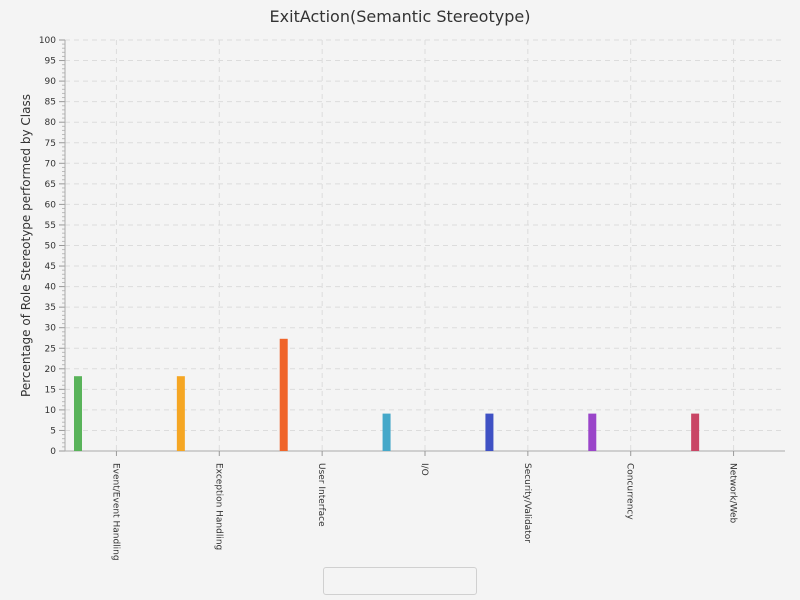 Image resolution: width=800 pixels, height=600 pixels. Describe the element at coordinates (50, 349) in the screenshot. I see `y-tick-label: 25` at that location.